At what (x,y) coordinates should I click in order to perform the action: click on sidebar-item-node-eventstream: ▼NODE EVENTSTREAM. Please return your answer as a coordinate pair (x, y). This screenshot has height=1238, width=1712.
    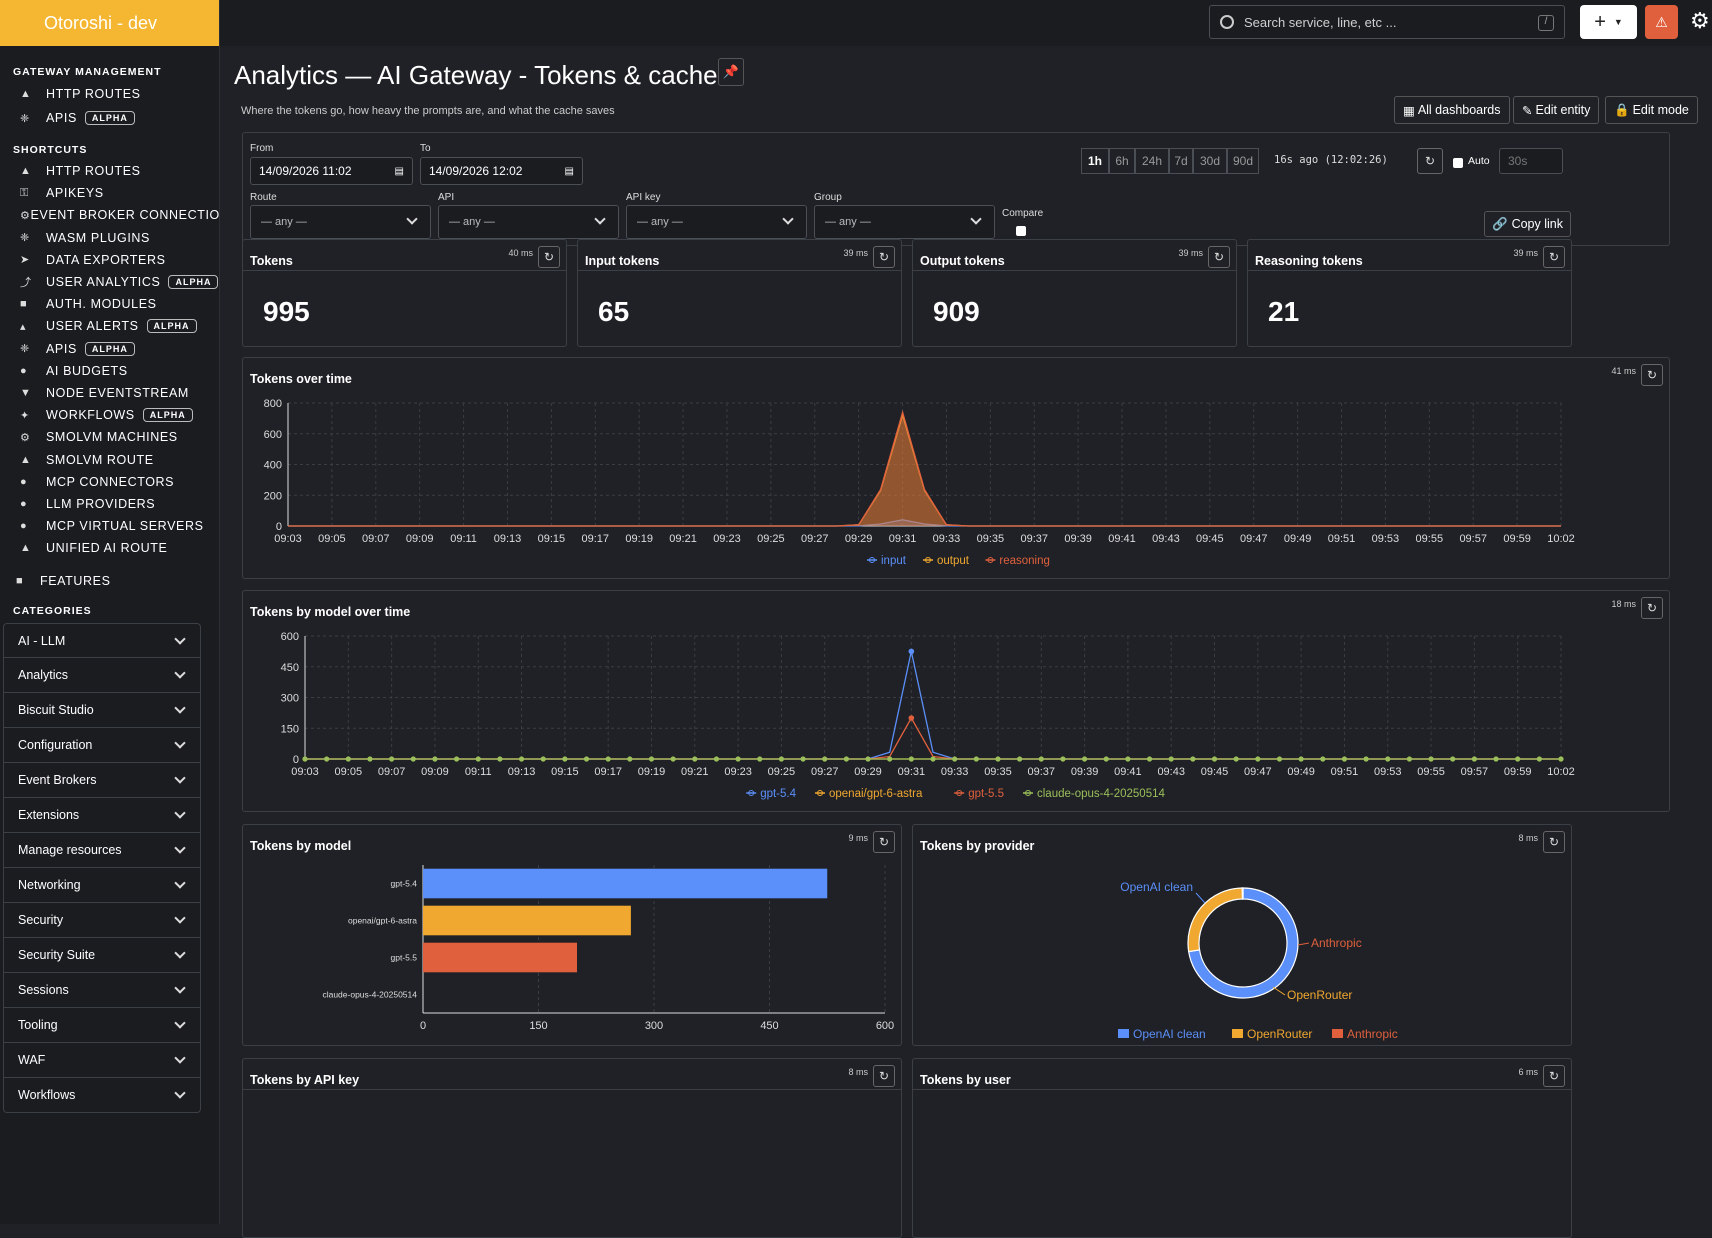
    Looking at the image, I should click on (109, 393).